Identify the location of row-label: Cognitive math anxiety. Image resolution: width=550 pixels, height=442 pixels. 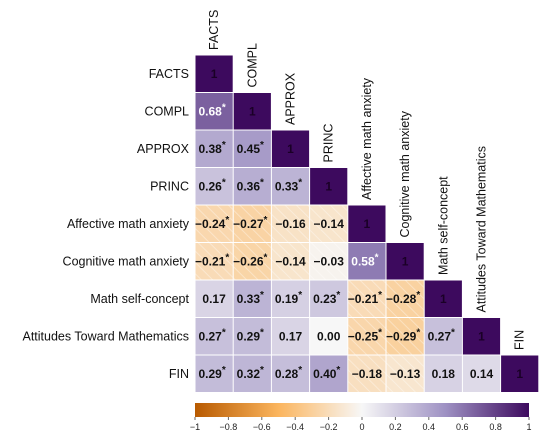
(126, 261).